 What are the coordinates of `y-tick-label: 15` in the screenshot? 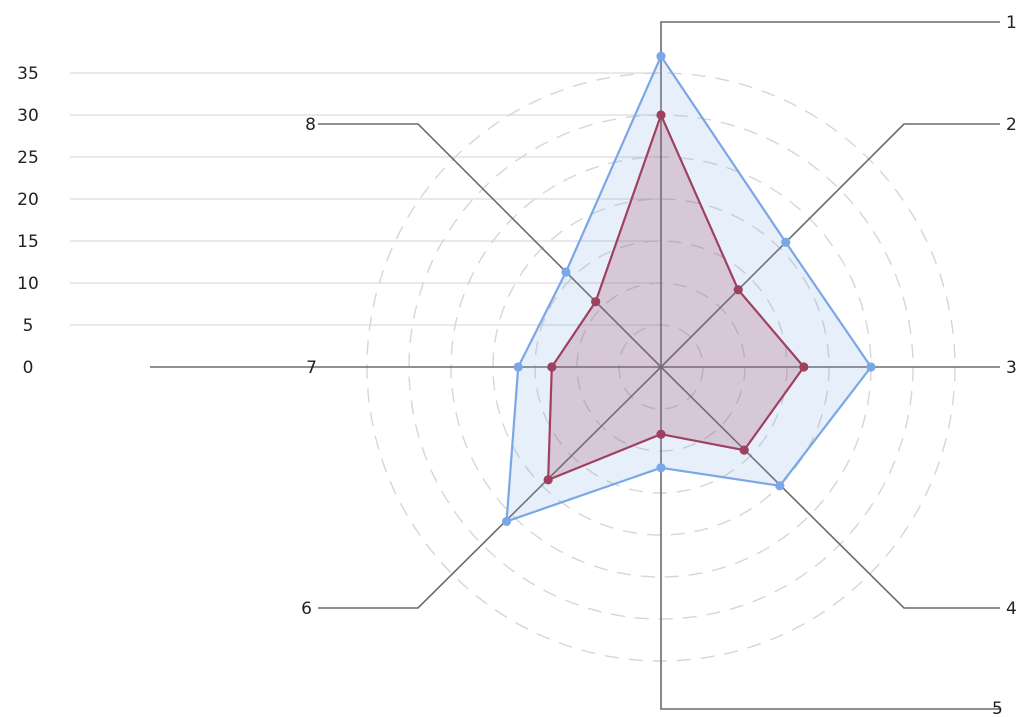 It's located at (28, 242).